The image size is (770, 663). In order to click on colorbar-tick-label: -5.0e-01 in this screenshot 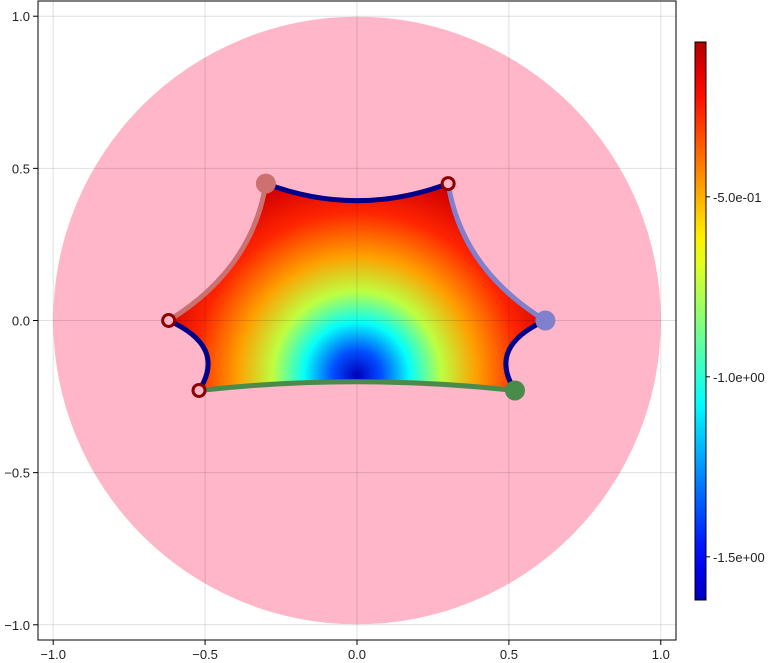, I will do `click(737, 197)`.